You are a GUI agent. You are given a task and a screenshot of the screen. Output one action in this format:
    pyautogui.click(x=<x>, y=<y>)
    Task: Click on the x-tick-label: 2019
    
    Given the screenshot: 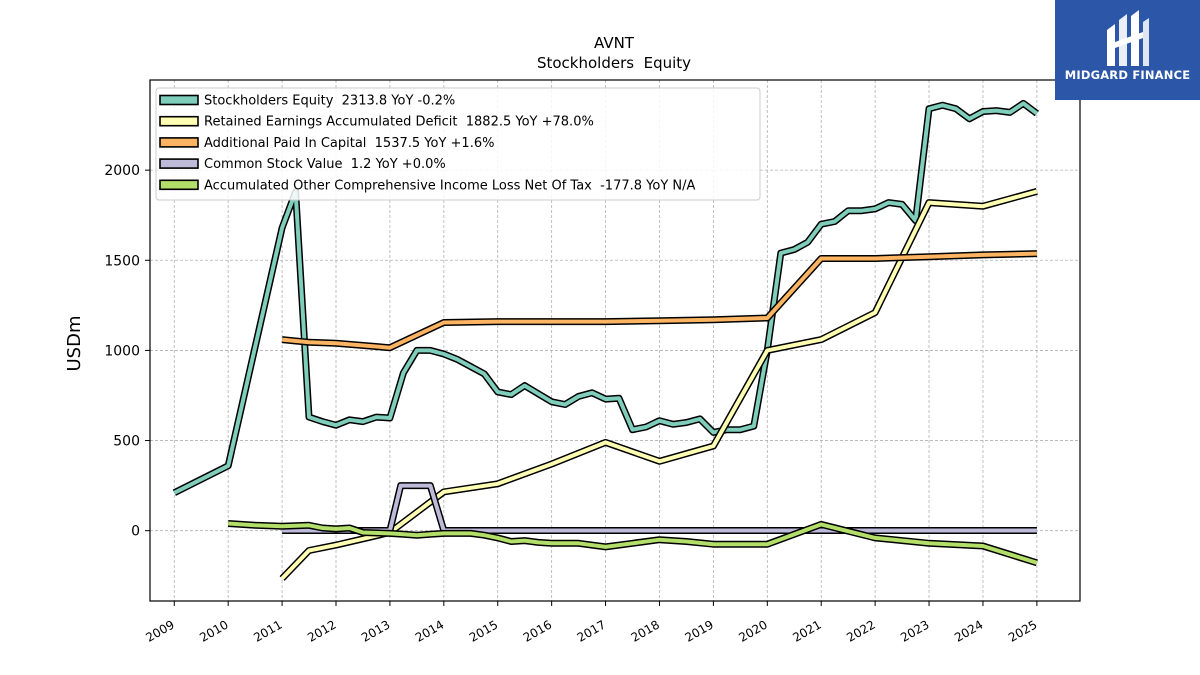 What is the action you would take?
    pyautogui.click(x=699, y=630)
    